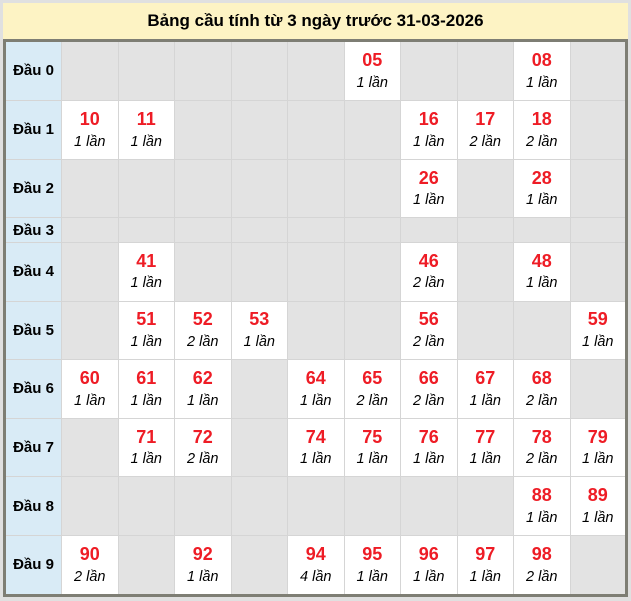  What do you see at coordinates (202, 554) in the screenshot?
I see `number-value: 92` at bounding box center [202, 554].